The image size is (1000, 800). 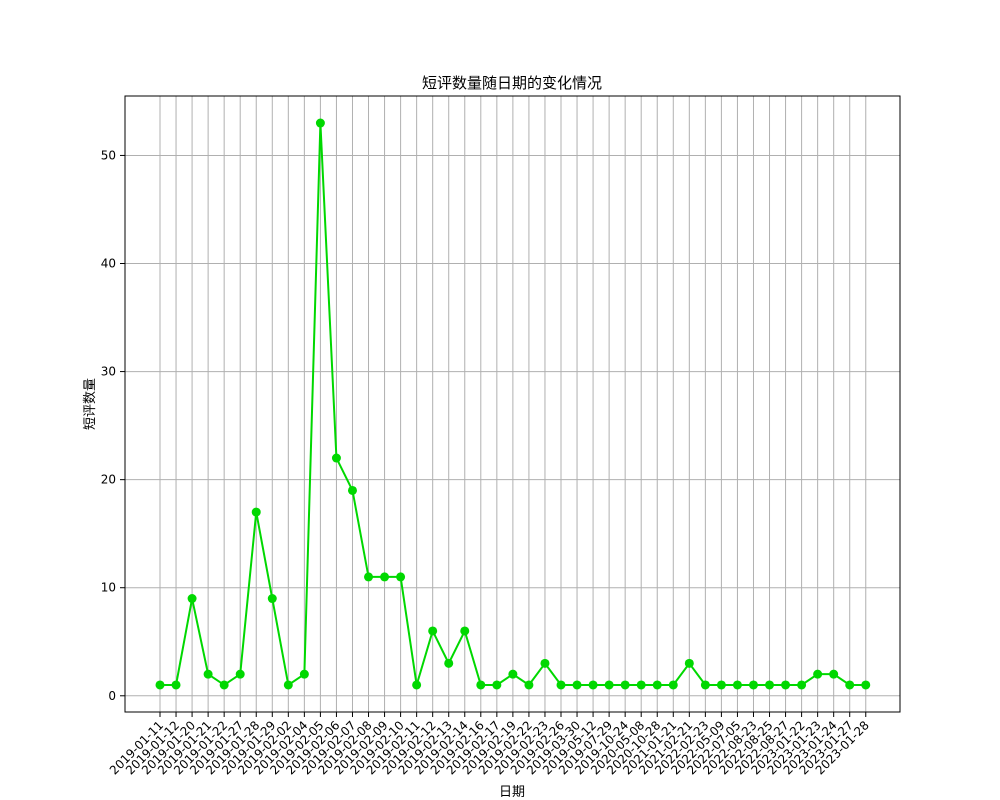 What do you see at coordinates (113, 425) in the screenshot?
I see `y-axis: 0 10 20 30 40 50` at bounding box center [113, 425].